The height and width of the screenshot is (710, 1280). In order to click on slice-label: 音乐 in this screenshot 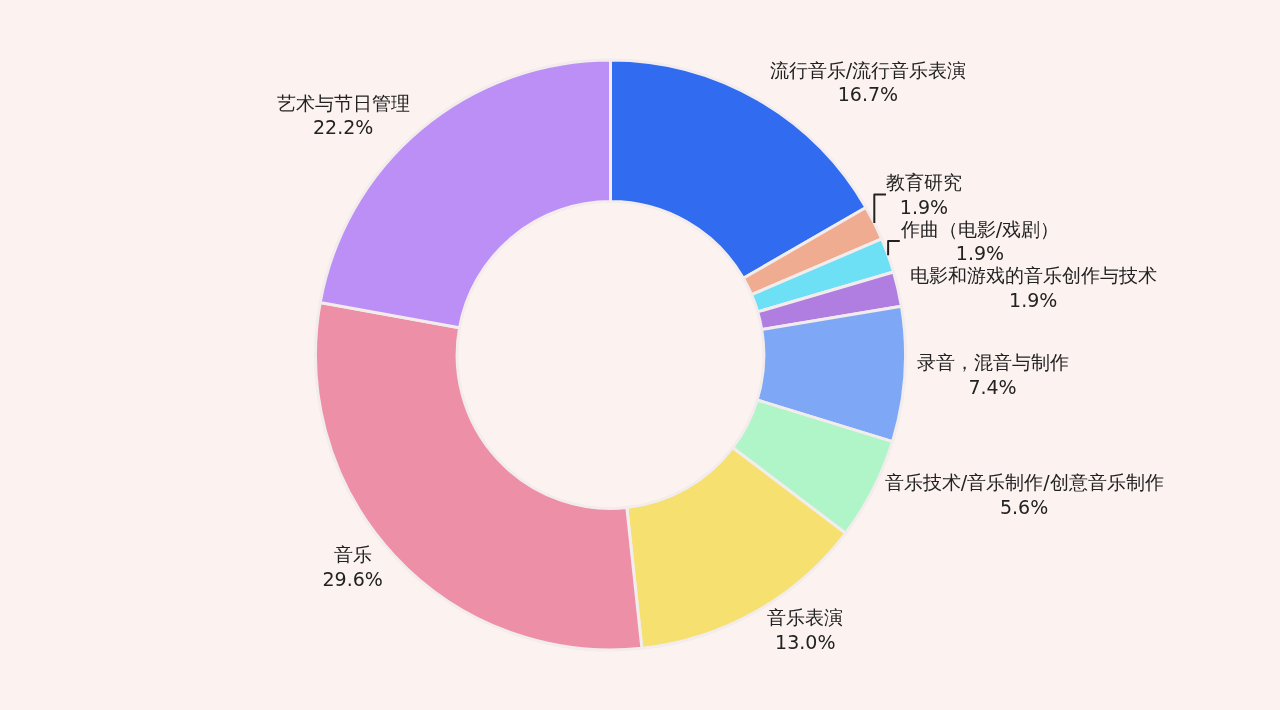, I will do `click(352, 554)`.